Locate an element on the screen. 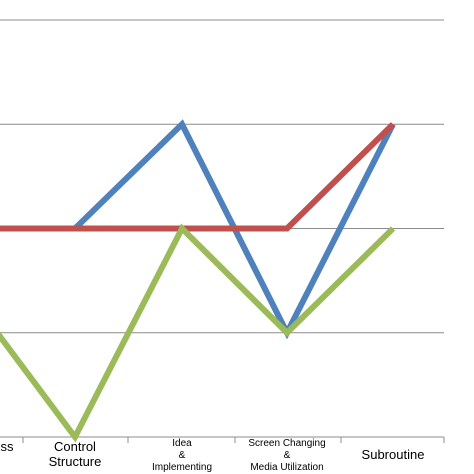 The width and height of the screenshot is (474, 474). x-tick-label-line: Control is located at coordinates (75, 446).